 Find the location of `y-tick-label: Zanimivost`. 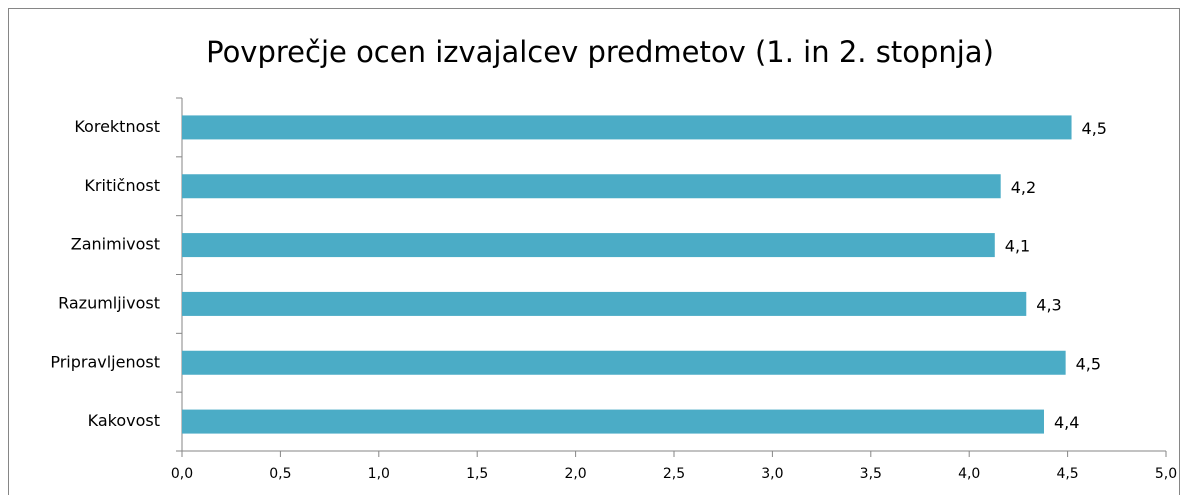

y-tick-label: Zanimivost is located at coordinates (115, 244).